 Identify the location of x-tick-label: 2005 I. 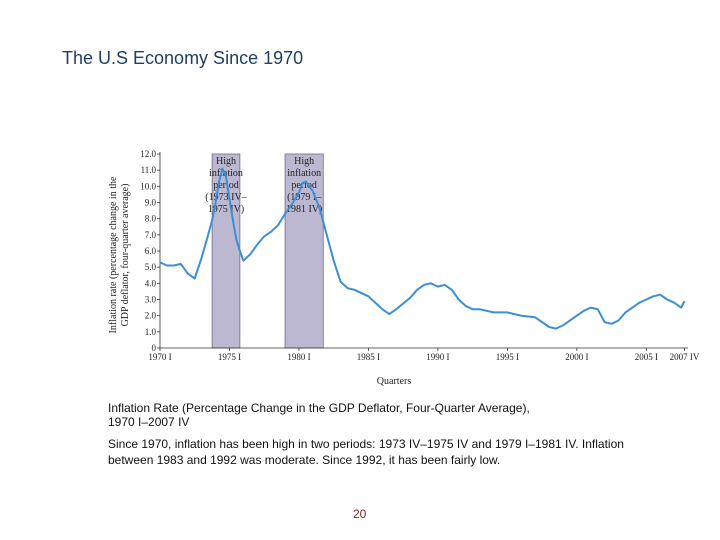
(646, 357).